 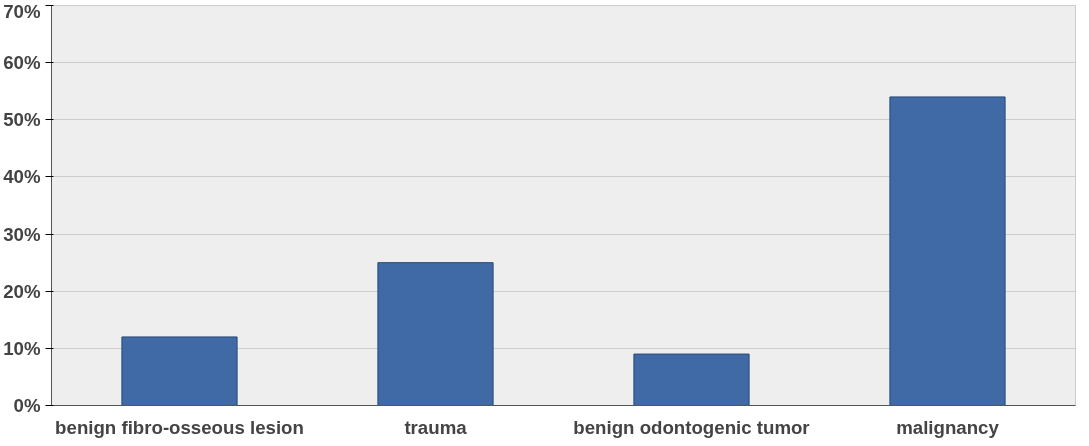 What do you see at coordinates (22, 177) in the screenshot?
I see `y-tick-label: 40%` at bounding box center [22, 177].